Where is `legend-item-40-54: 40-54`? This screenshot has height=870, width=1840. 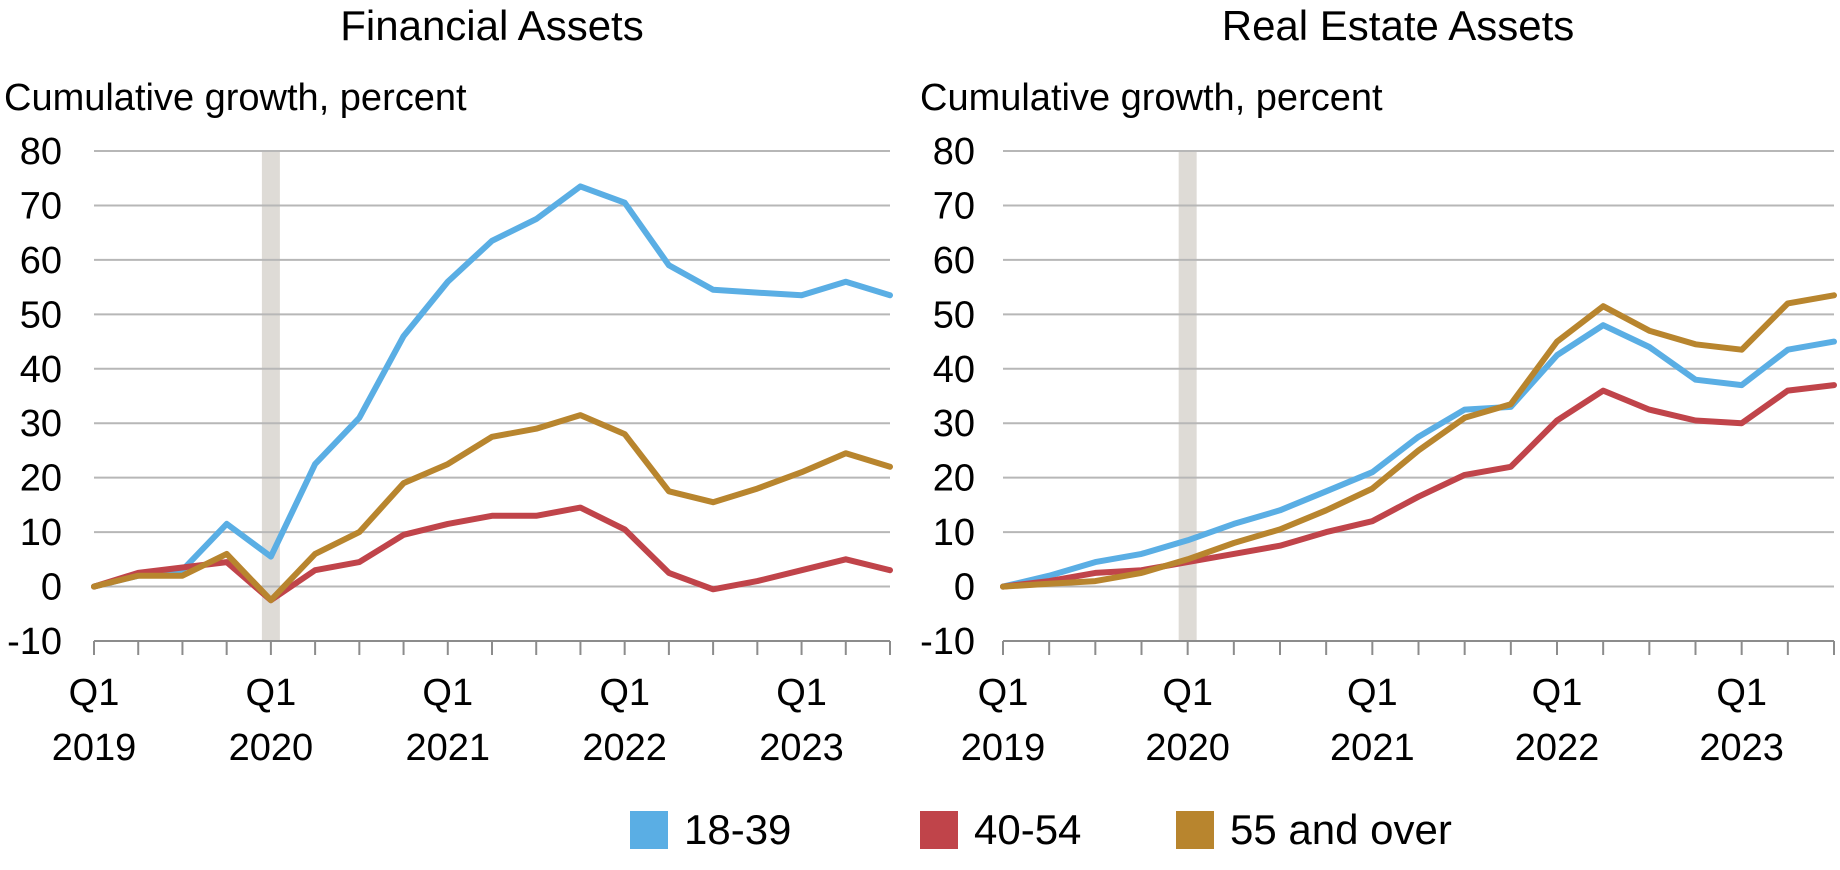
legend-item-40-54: 40-54 is located at coordinates (1000, 830).